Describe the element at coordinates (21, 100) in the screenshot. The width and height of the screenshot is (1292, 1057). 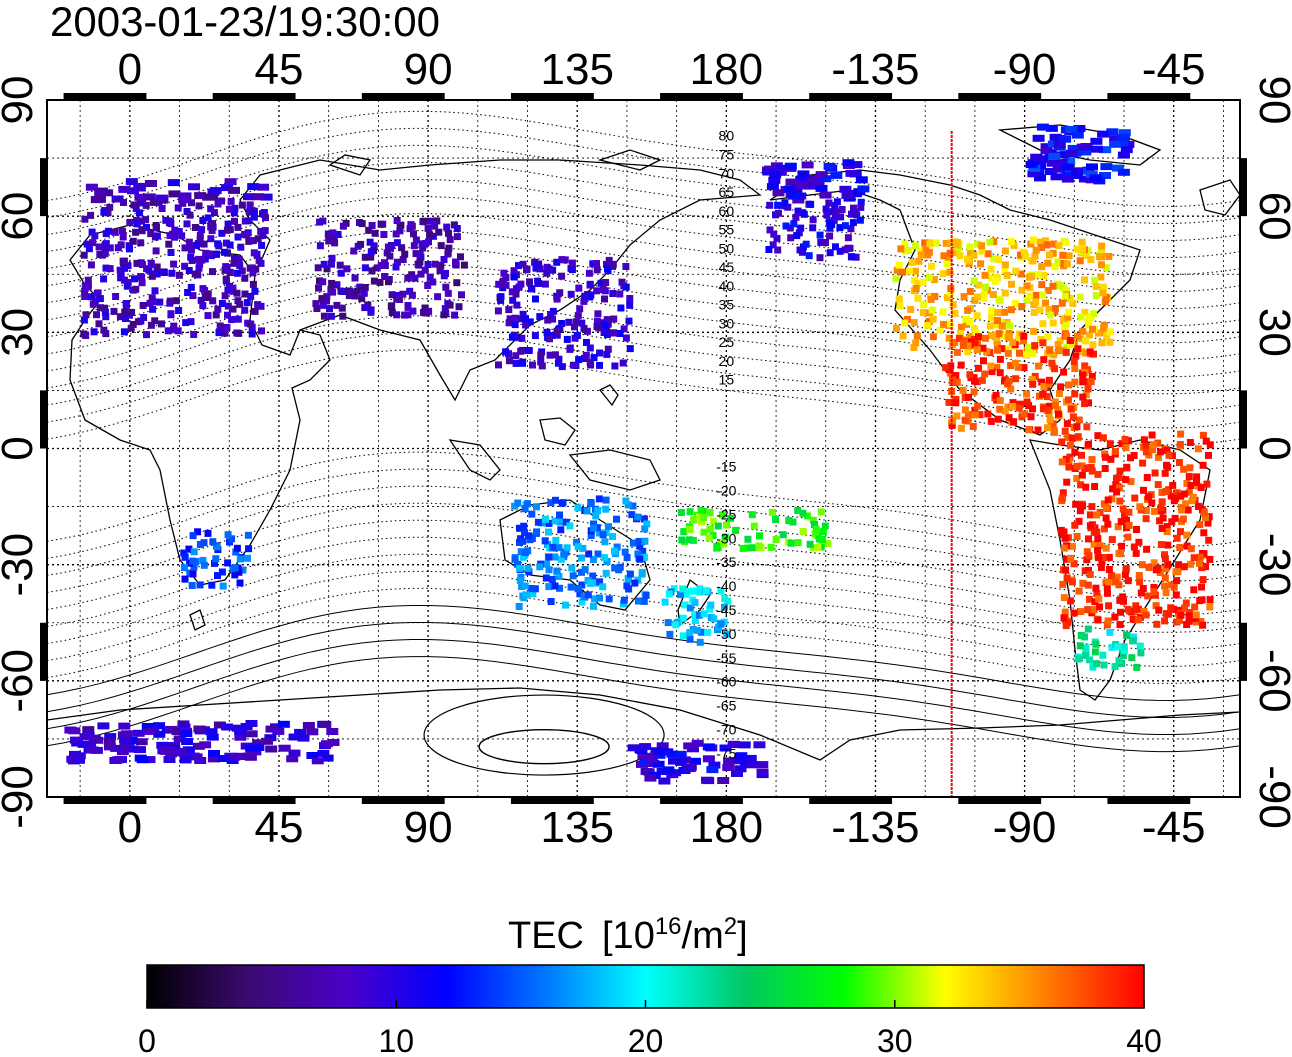
I see `left-lat-label: 90` at that location.